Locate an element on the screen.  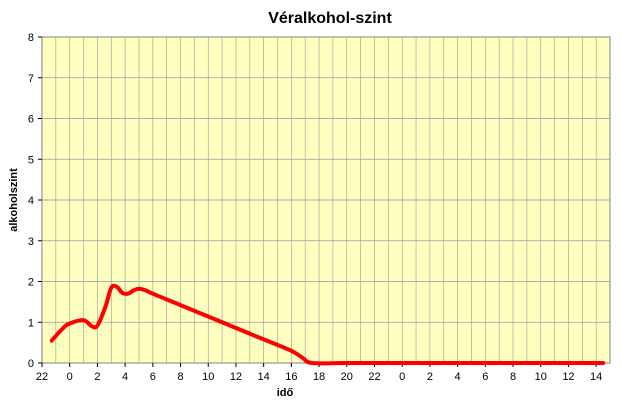
y-tick-label: 5 is located at coordinates (31, 160).